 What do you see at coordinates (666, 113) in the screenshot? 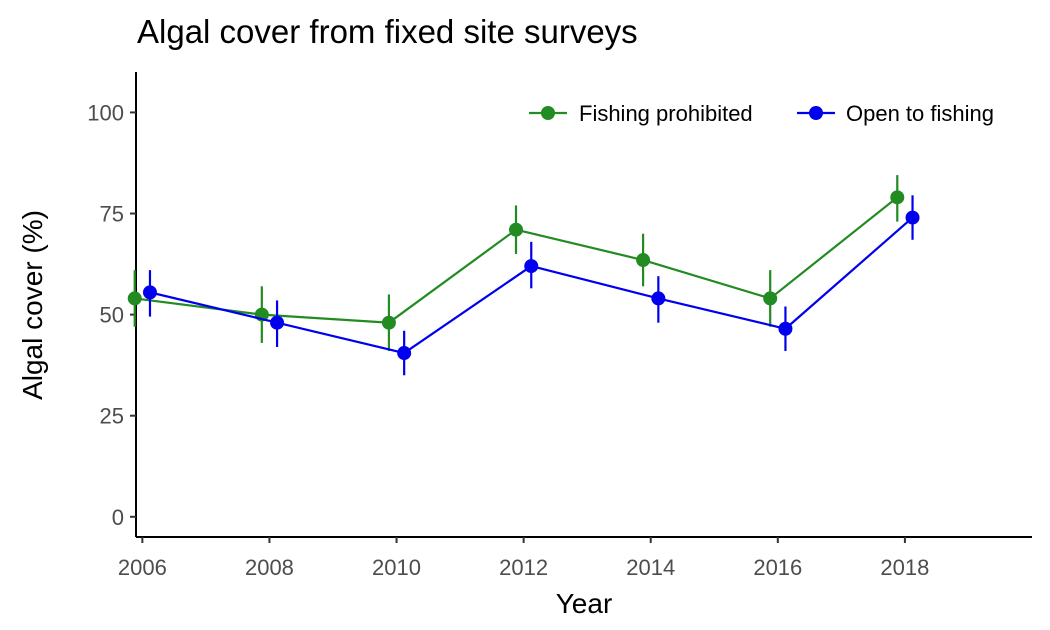
I see `legend-label: Fishing prohibited` at bounding box center [666, 113].